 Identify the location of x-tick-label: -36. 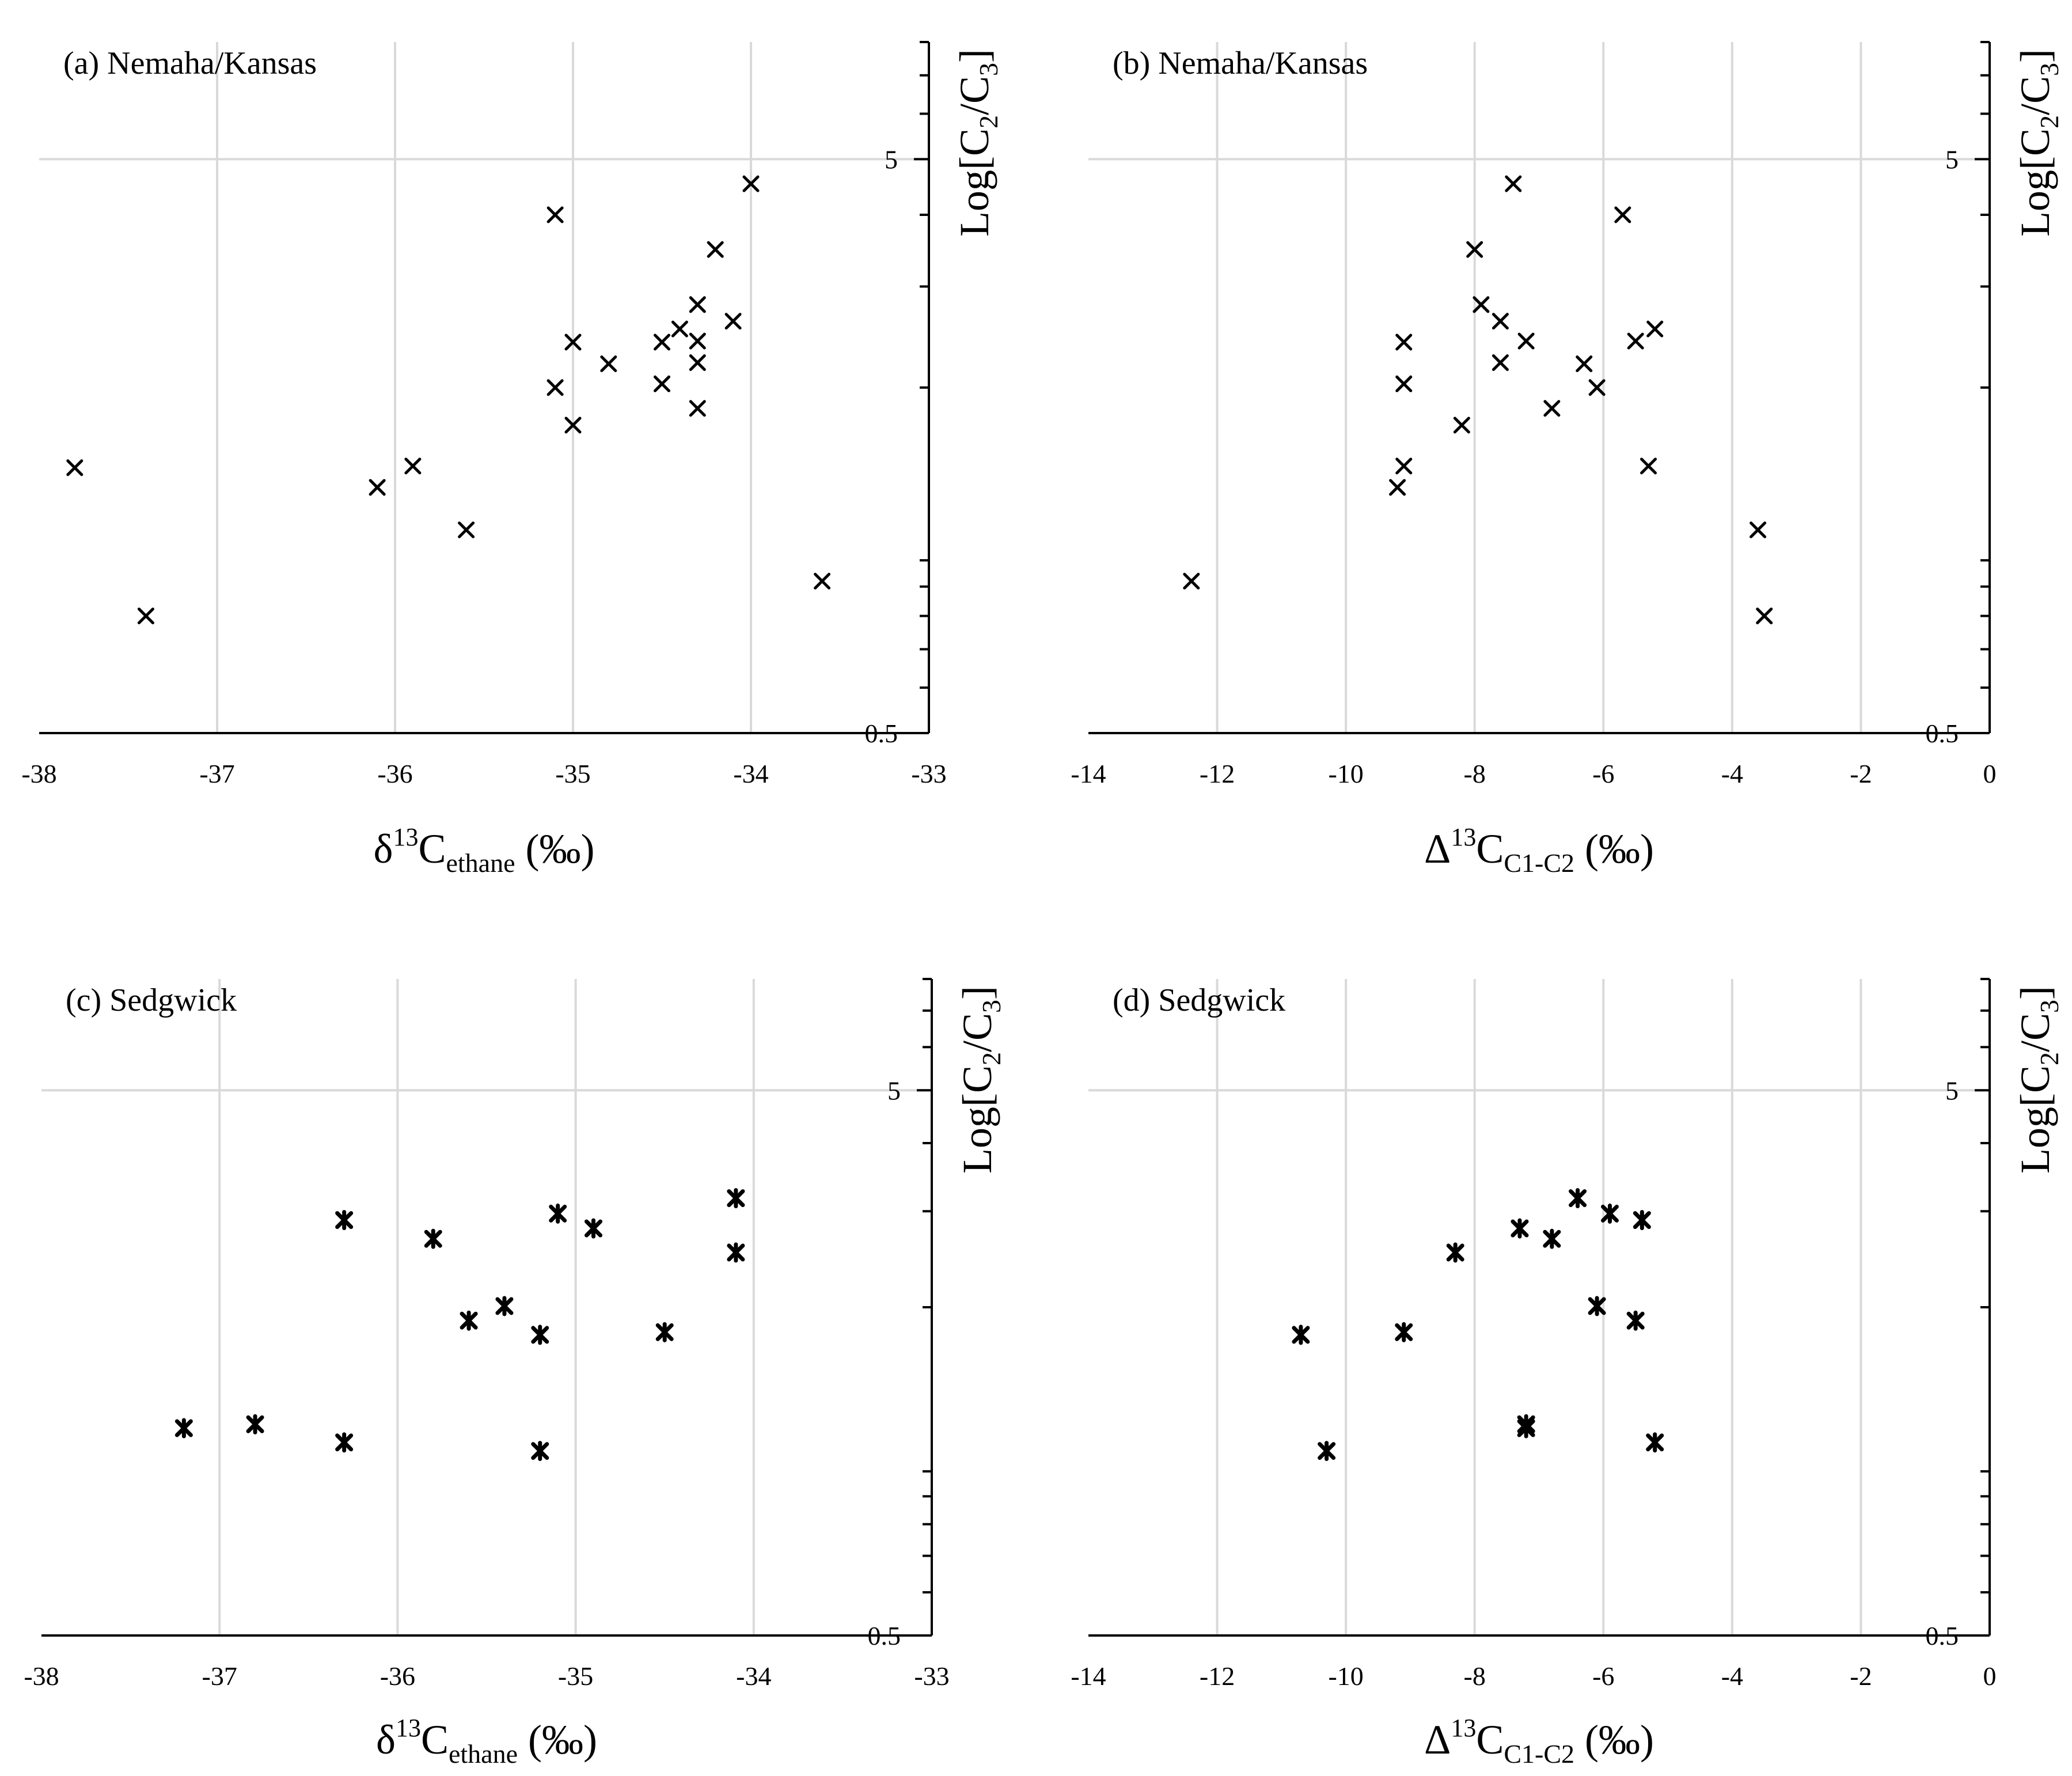
(397, 1676).